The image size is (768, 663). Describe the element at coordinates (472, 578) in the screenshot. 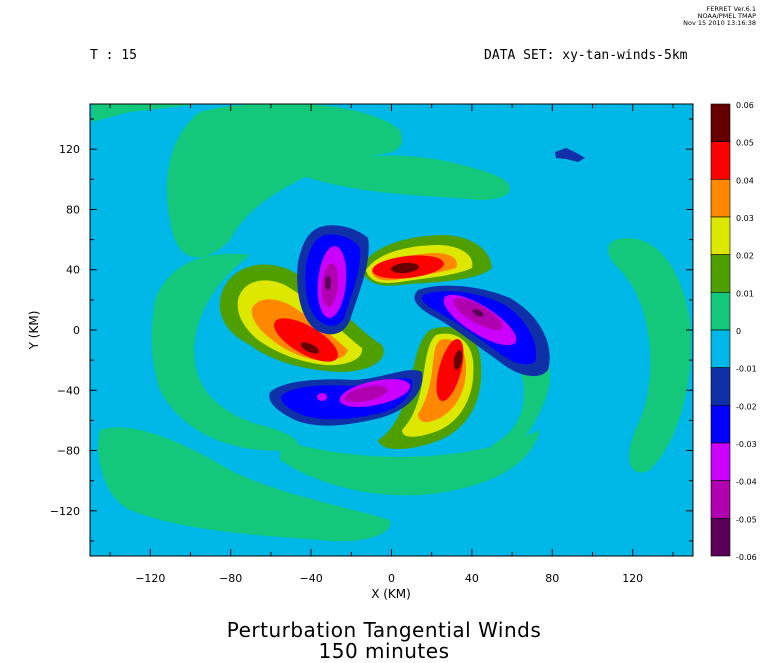

I see `x-tick-label: 40` at that location.